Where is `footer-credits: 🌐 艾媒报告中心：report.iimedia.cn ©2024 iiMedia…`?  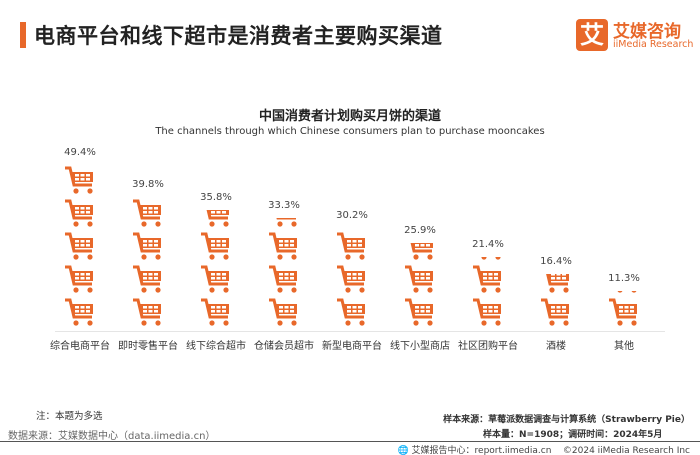
footer-credits: 🌐 艾媒报告中心：report.iimedia.cn ©2024 iiMedia… is located at coordinates (543, 449).